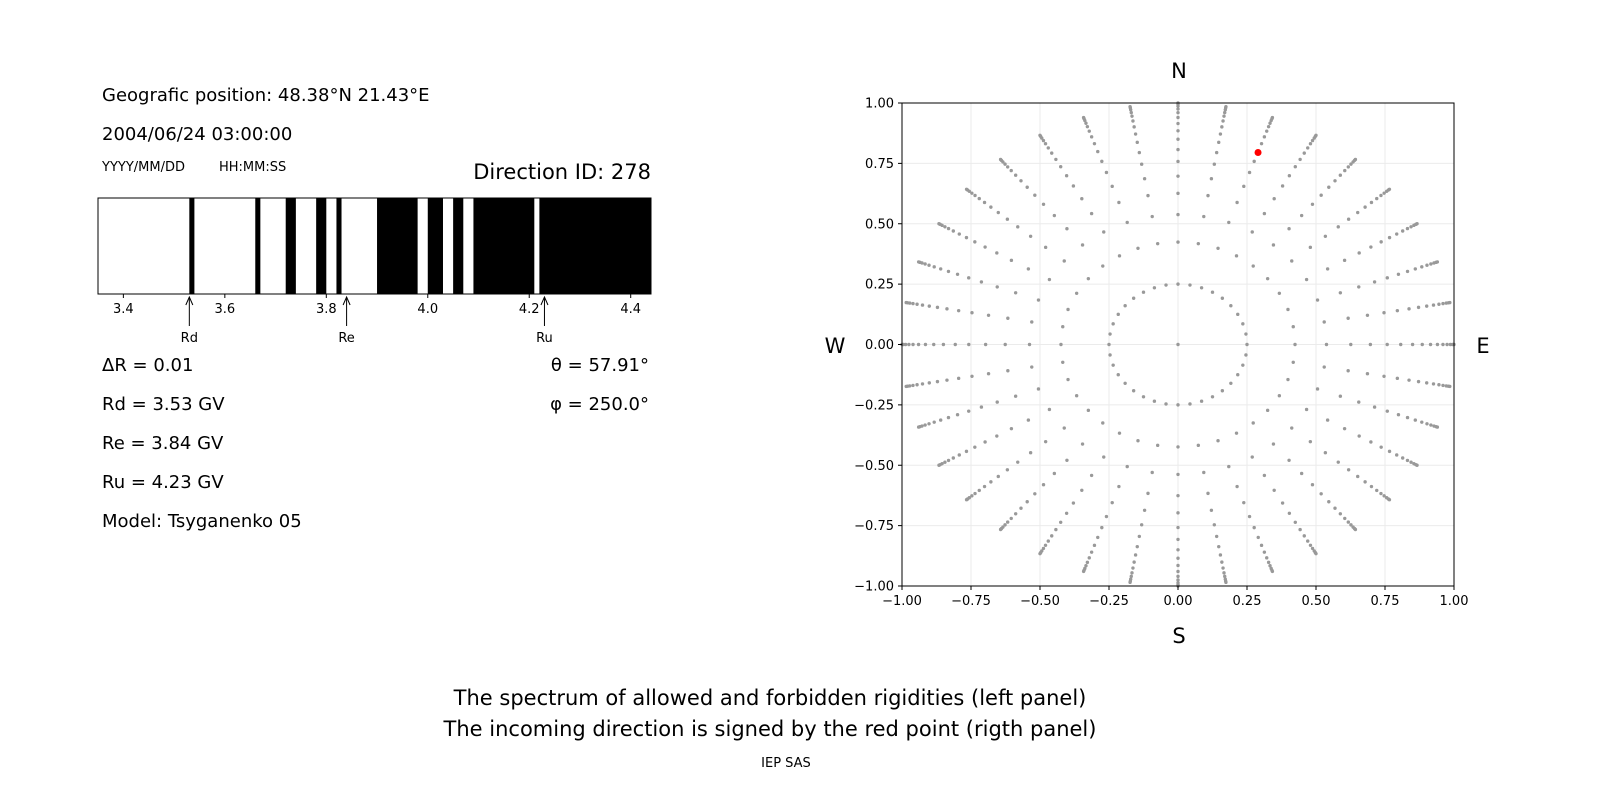 The height and width of the screenshot is (800, 1600). What do you see at coordinates (123, 309) in the screenshot?
I see `x-tick-label: 3.4` at bounding box center [123, 309].